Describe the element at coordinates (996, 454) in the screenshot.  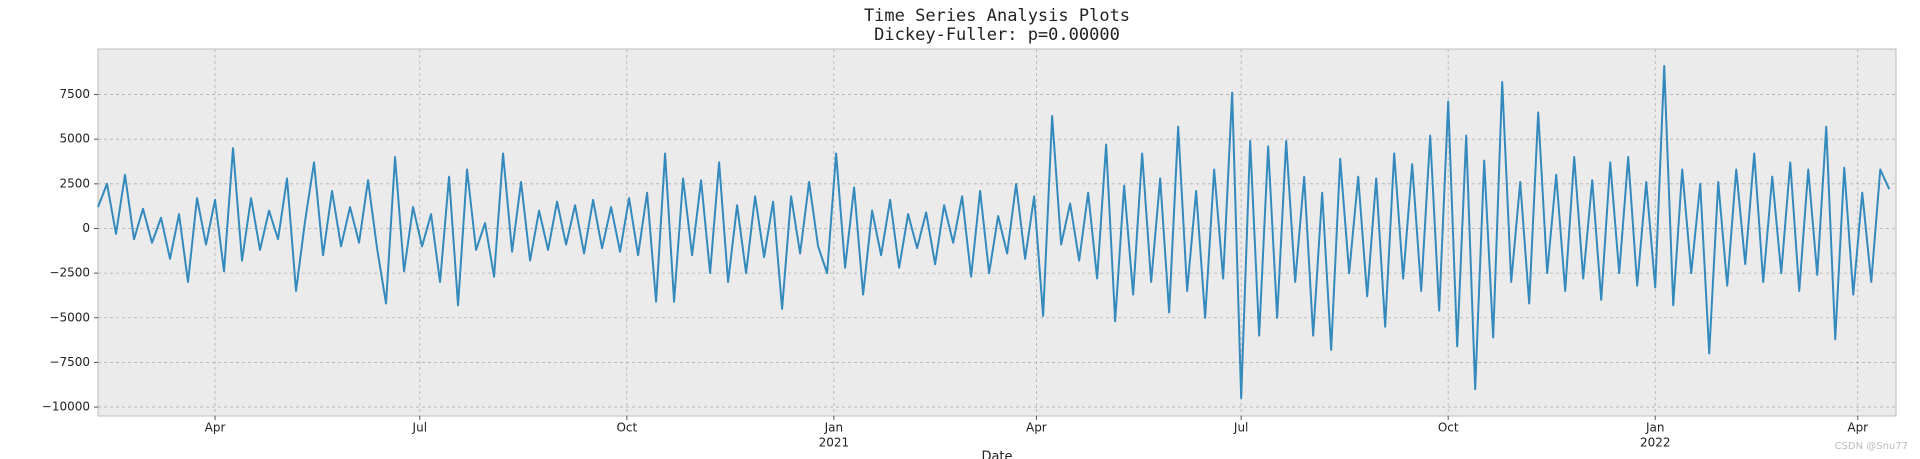
I see `x-axis-label: Date` at that location.